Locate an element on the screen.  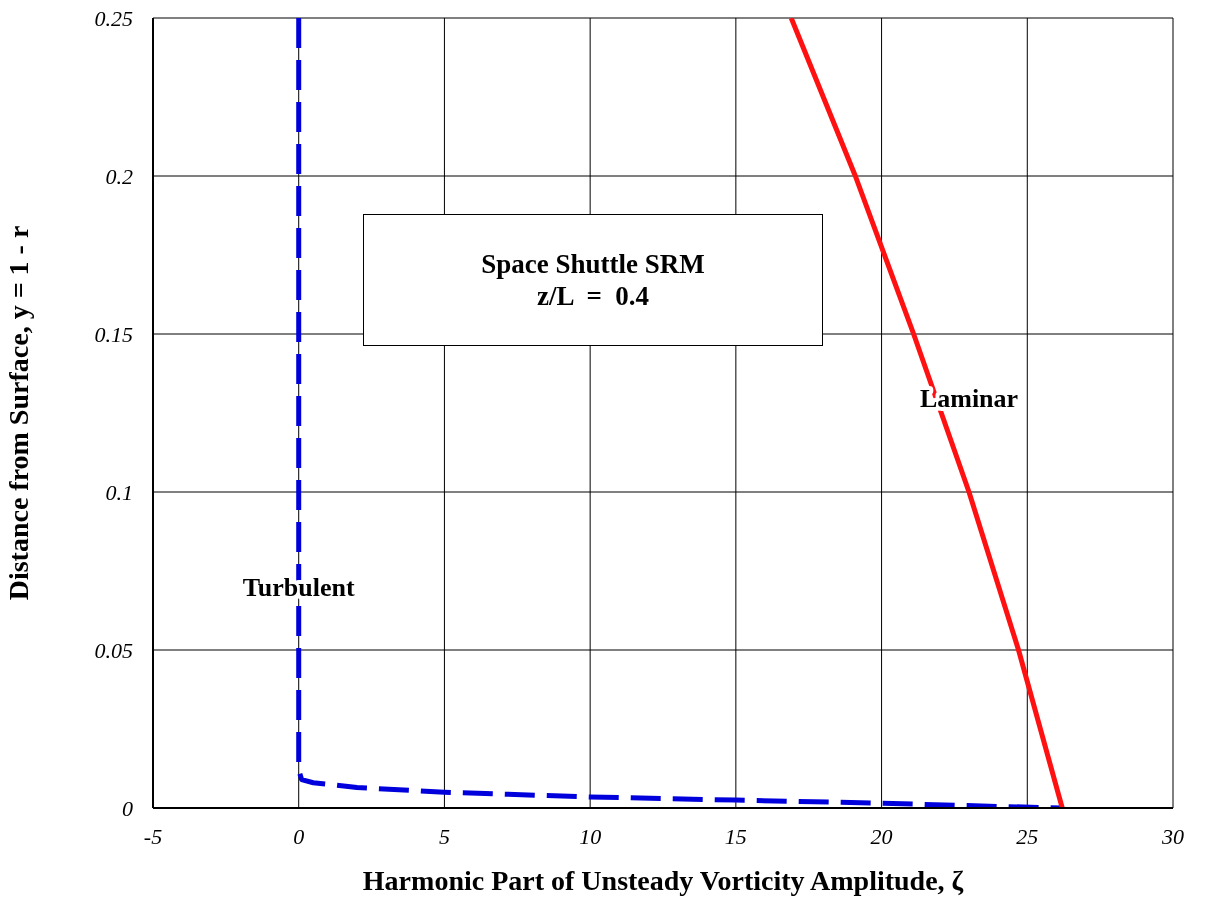
y-tick-label: 0.05 is located at coordinates (113, 650).